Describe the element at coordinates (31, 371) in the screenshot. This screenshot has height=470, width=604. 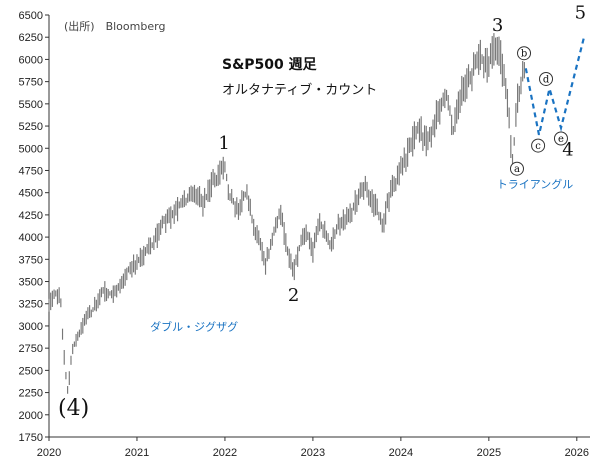
I see `y-tick-label: 2500` at that location.